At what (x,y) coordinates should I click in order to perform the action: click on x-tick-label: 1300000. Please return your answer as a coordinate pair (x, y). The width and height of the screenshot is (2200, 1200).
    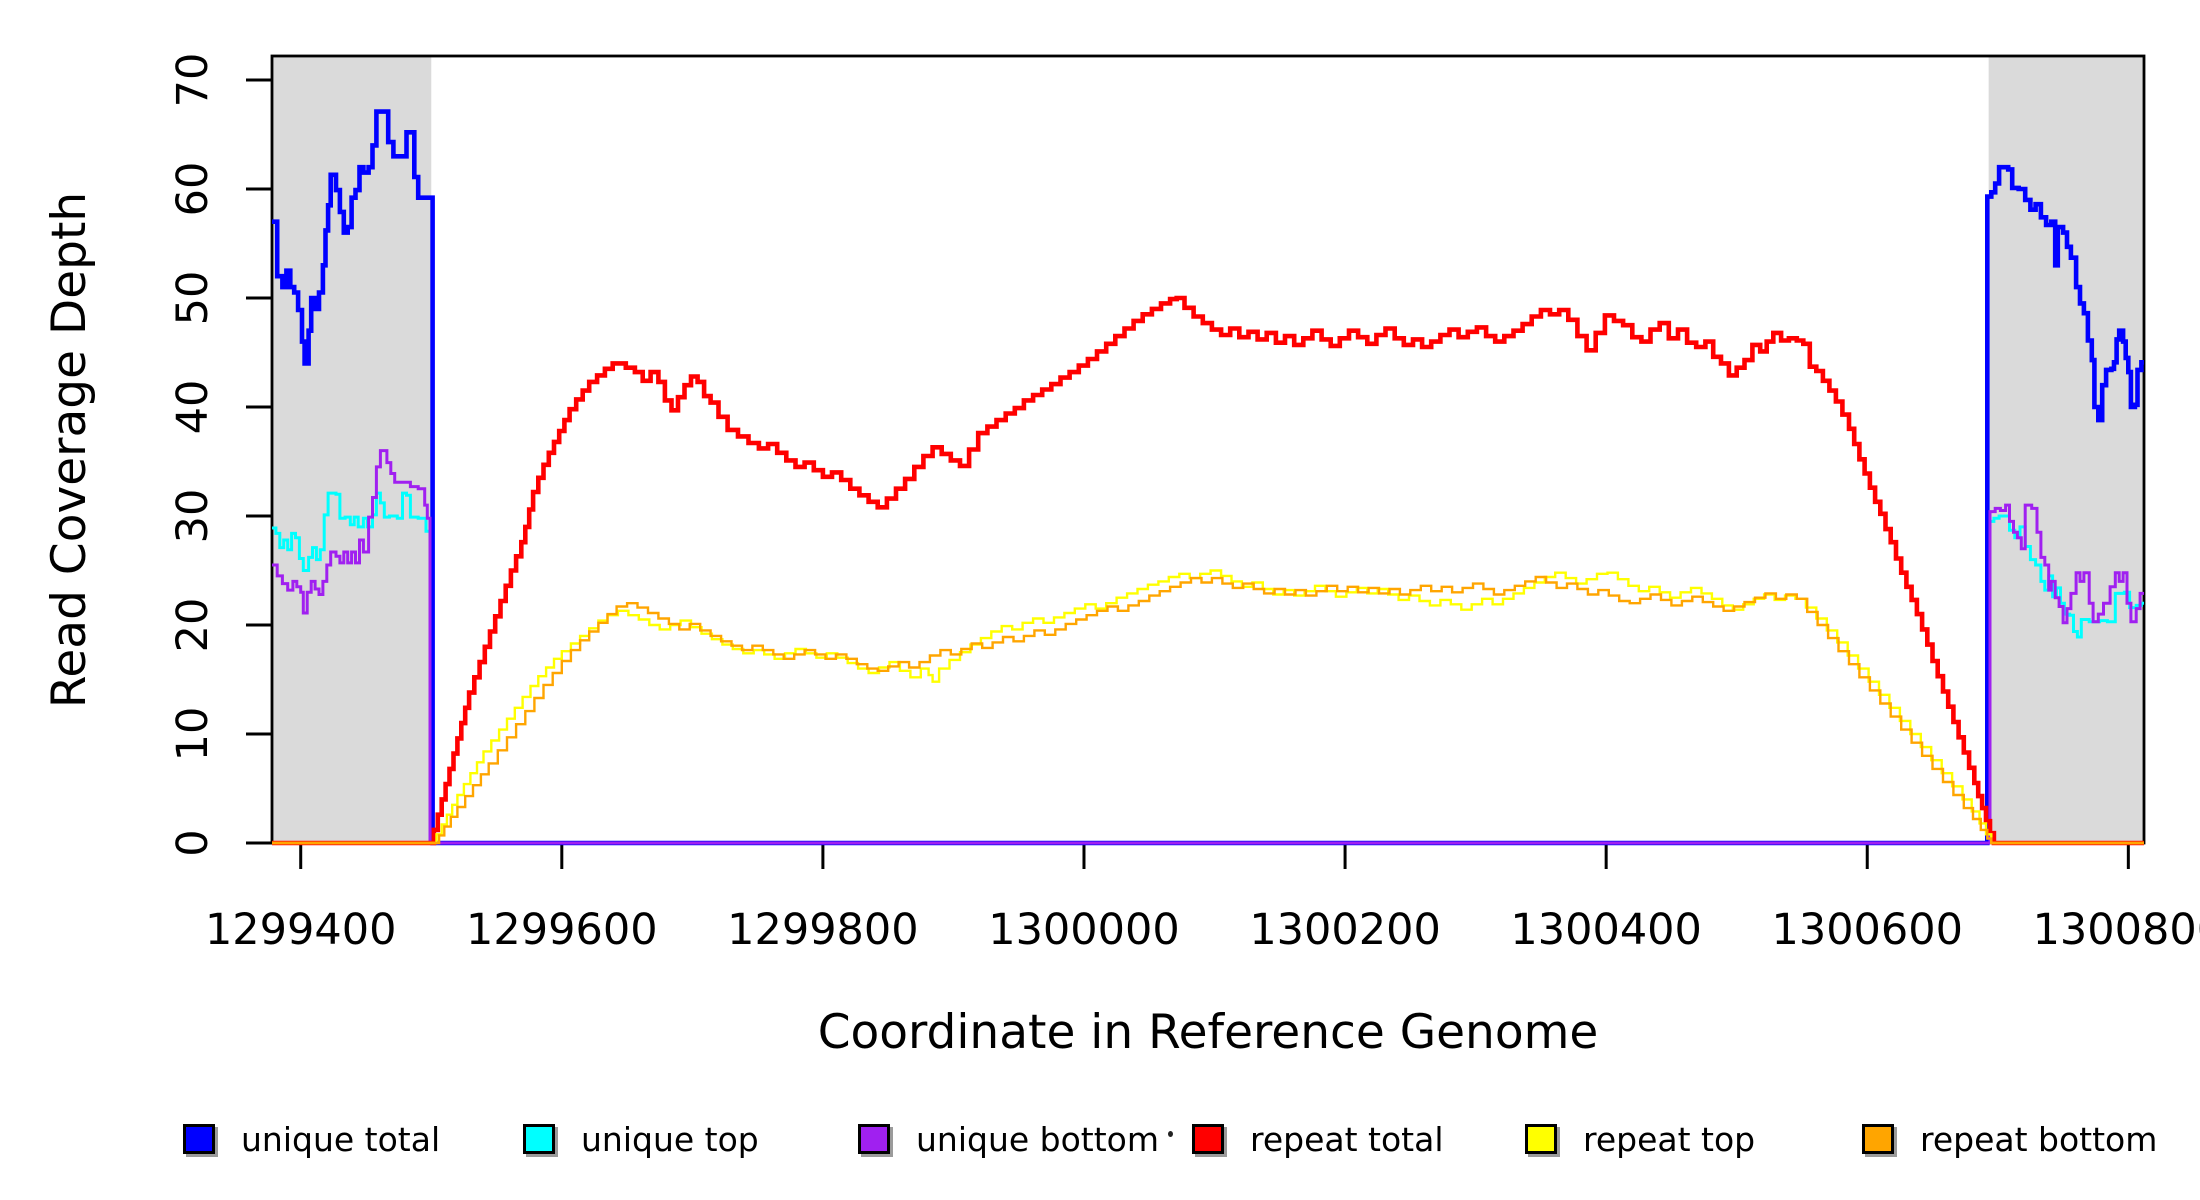
    Looking at the image, I should click on (1084, 930).